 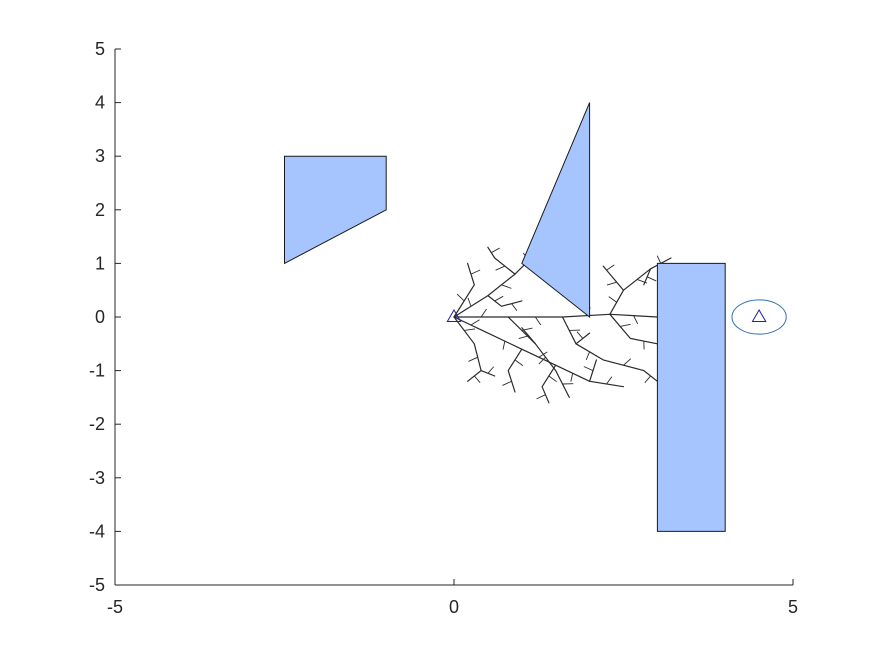 What do you see at coordinates (336, 209) in the screenshot?
I see `obstacle-quadrilateral` at bounding box center [336, 209].